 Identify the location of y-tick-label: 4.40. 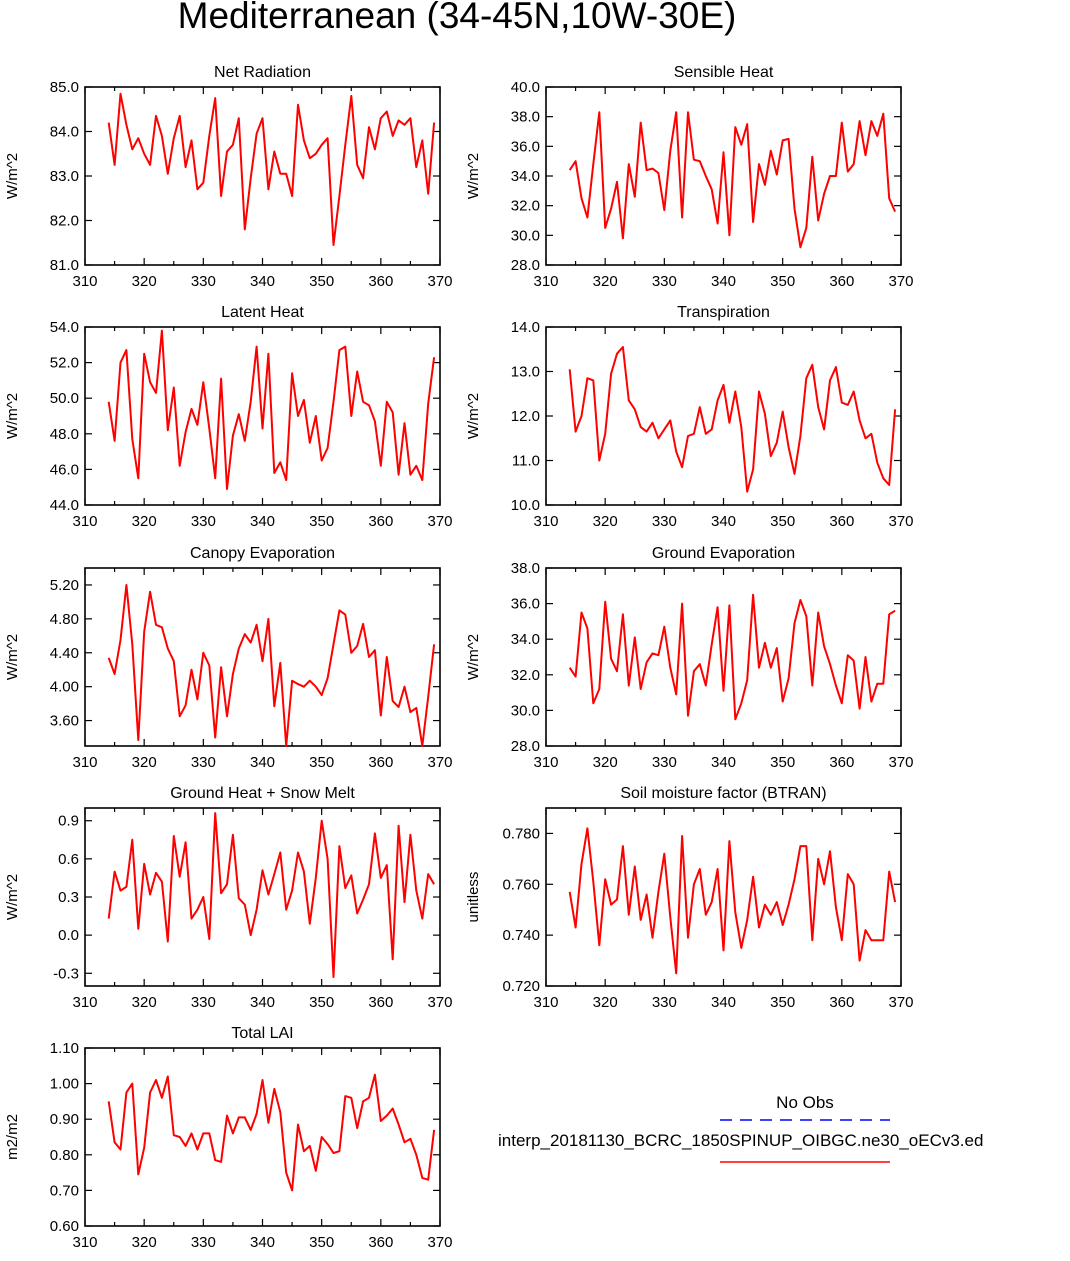
(64, 653).